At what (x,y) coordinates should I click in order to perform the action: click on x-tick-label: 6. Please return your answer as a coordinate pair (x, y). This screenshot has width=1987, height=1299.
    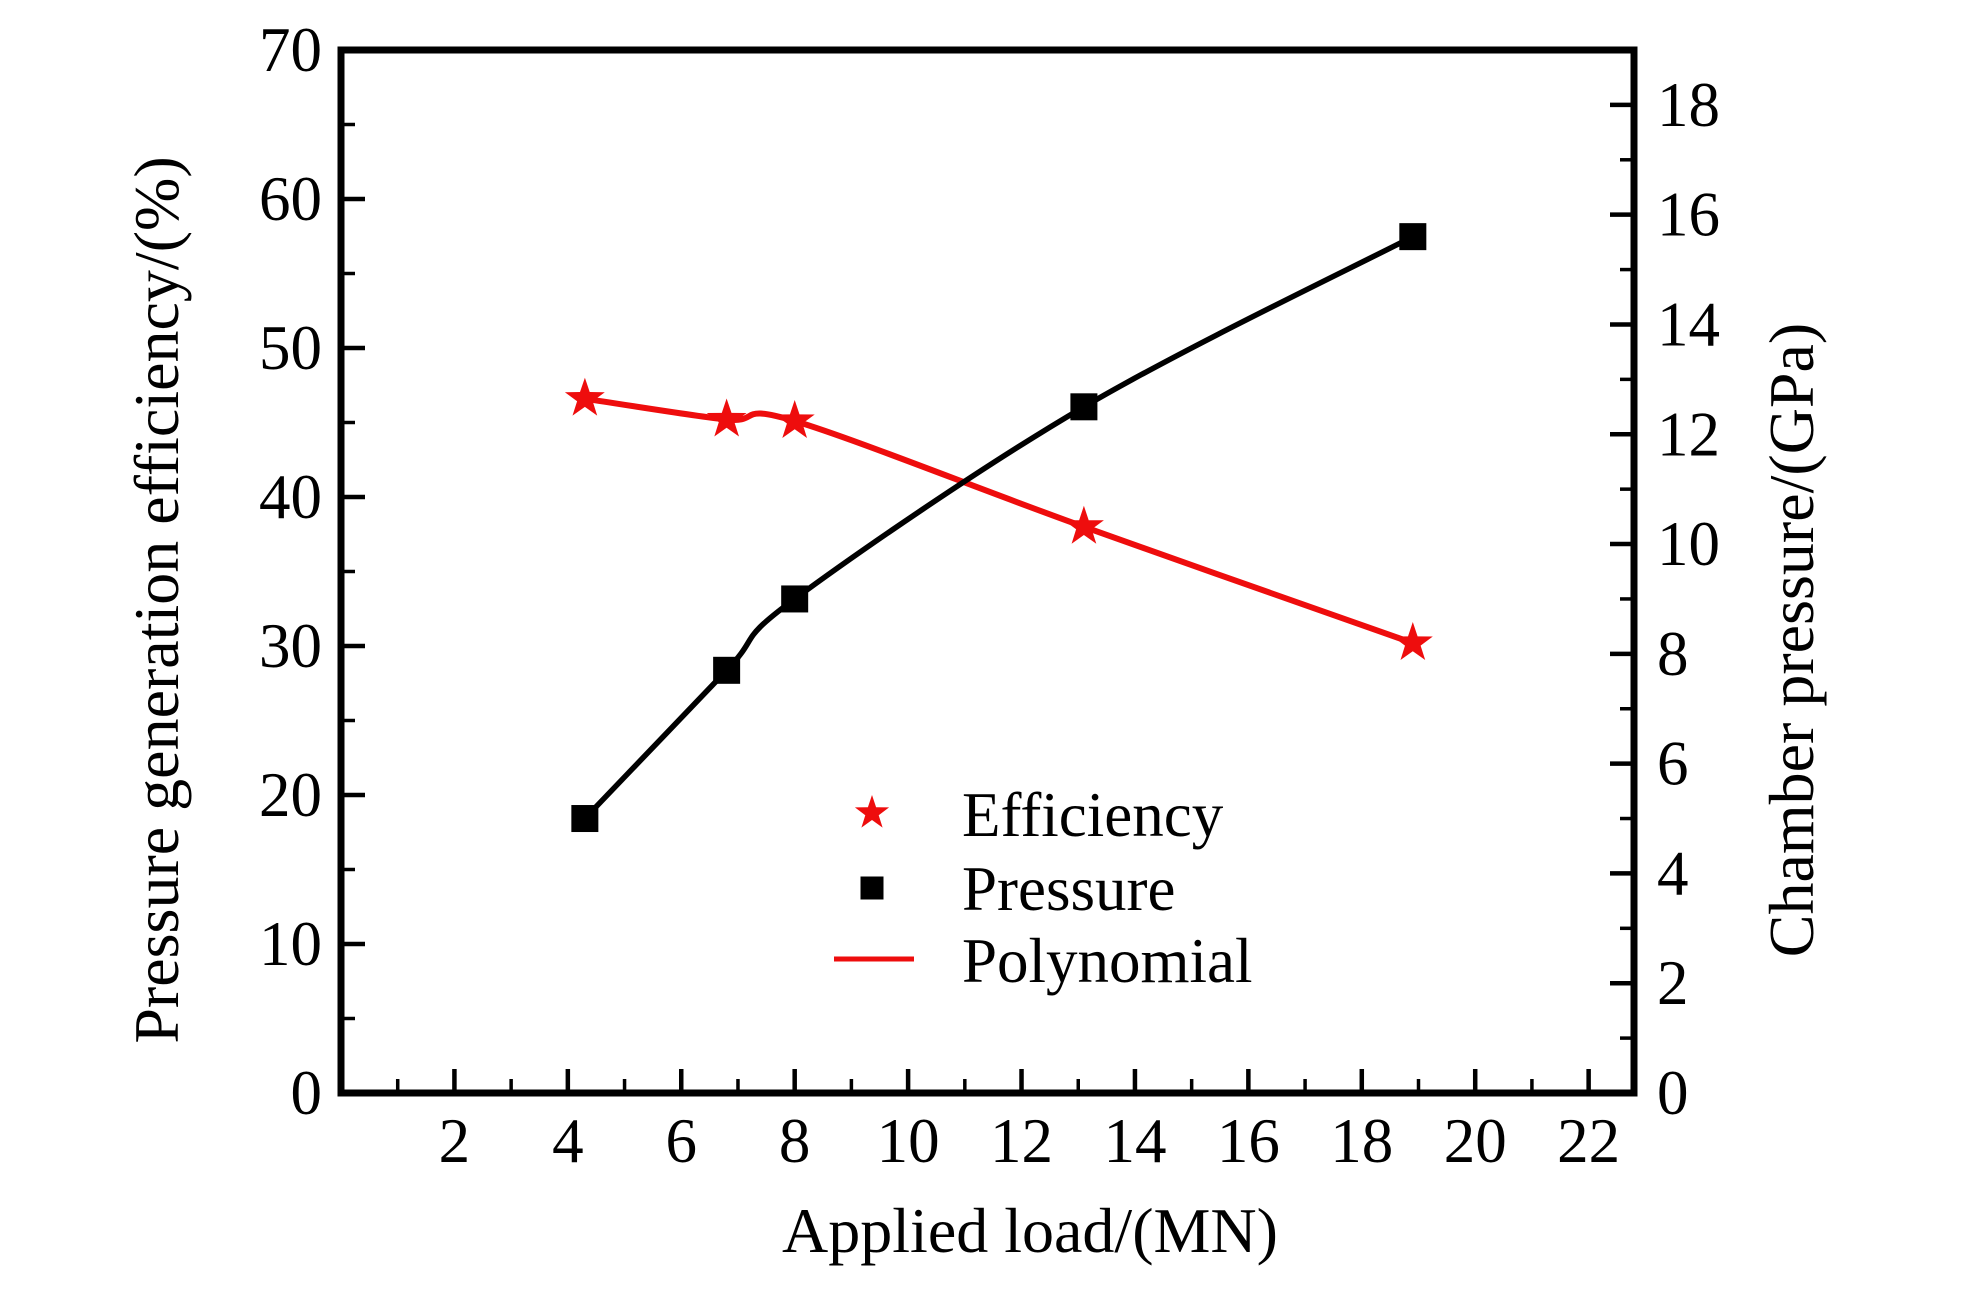
    Looking at the image, I should click on (682, 1141).